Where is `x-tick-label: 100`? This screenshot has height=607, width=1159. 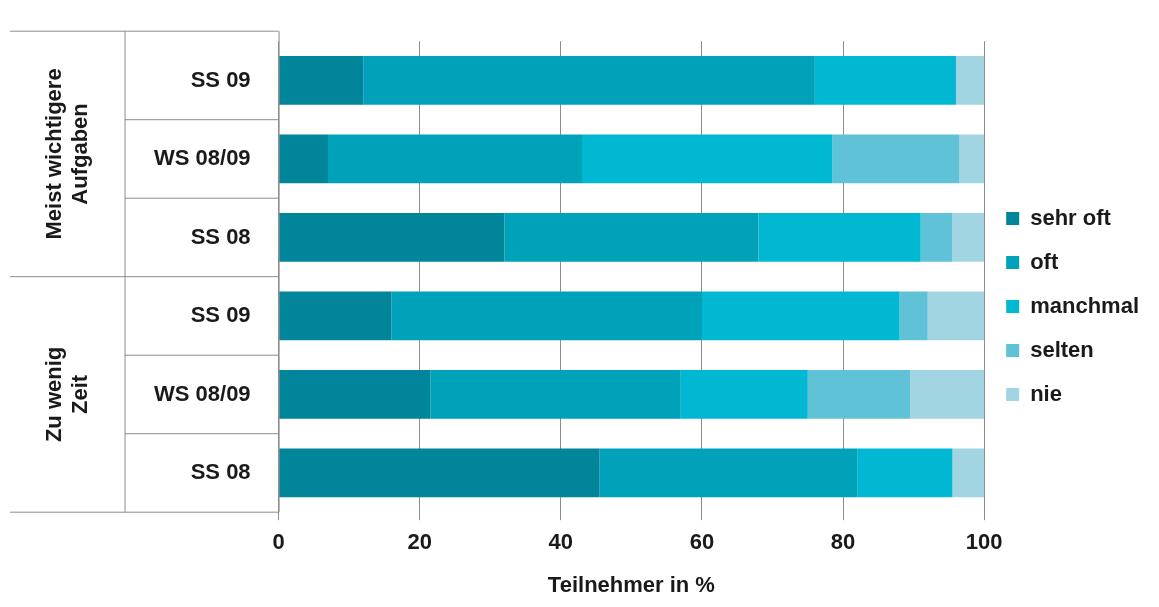
x-tick-label: 100 is located at coordinates (984, 542).